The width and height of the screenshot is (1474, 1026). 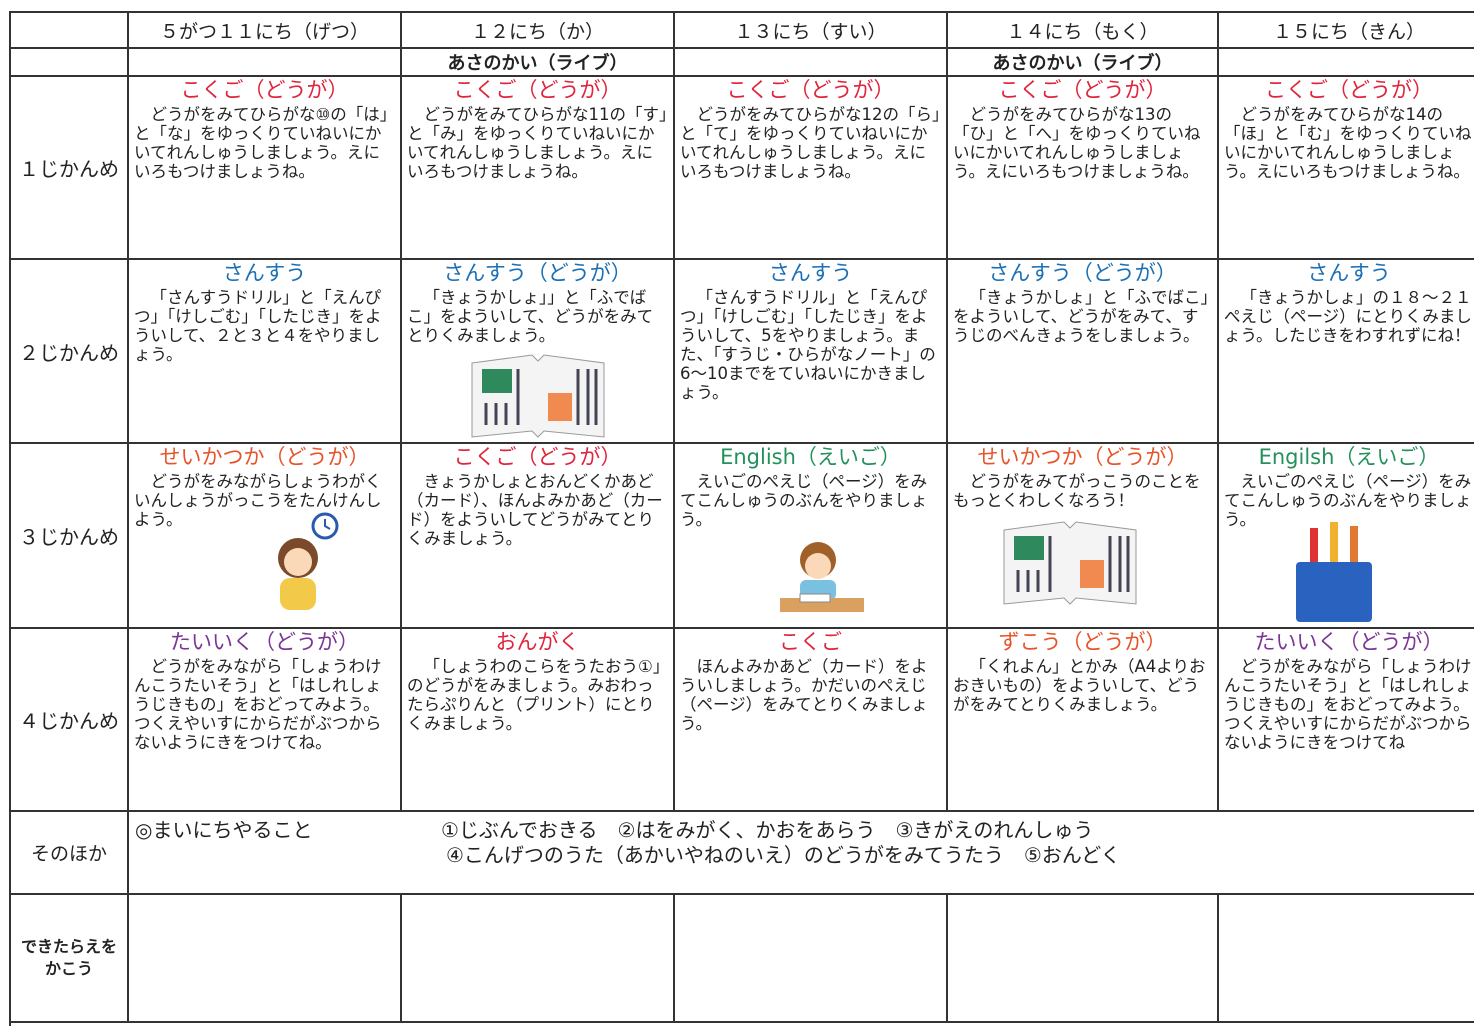 What do you see at coordinates (68, 946) in the screenshot?
I see `drawing-label-line: できたらえを` at bounding box center [68, 946].